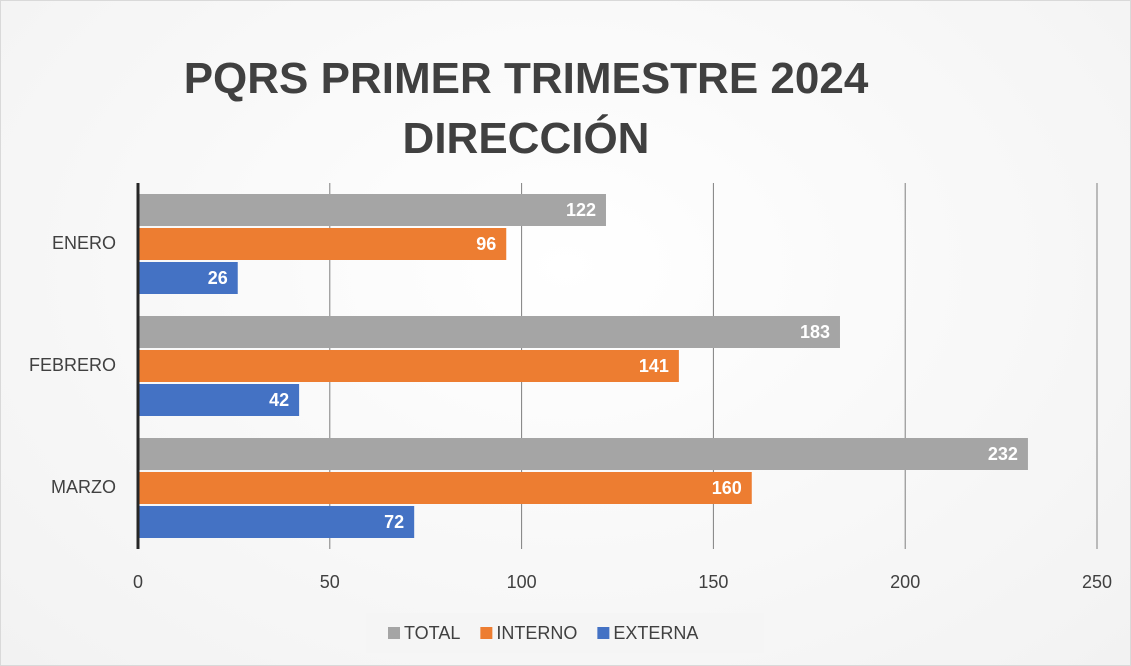 This screenshot has width=1131, height=666. Describe the element at coordinates (432, 633) in the screenshot. I see `legend-label: TOTAL` at that location.